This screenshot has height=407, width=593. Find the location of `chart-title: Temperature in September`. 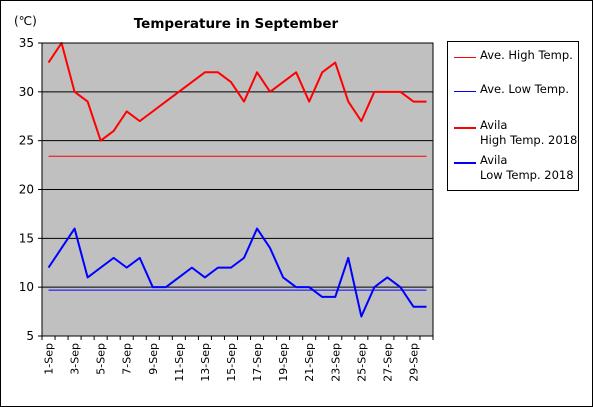

chart-title: Temperature in September is located at coordinates (236, 24).